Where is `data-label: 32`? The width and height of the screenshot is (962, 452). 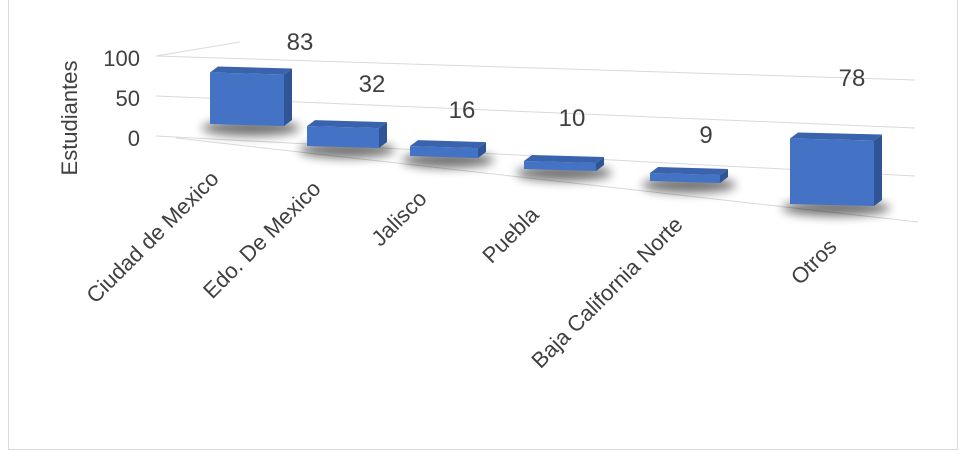
data-label: 32 is located at coordinates (372, 84).